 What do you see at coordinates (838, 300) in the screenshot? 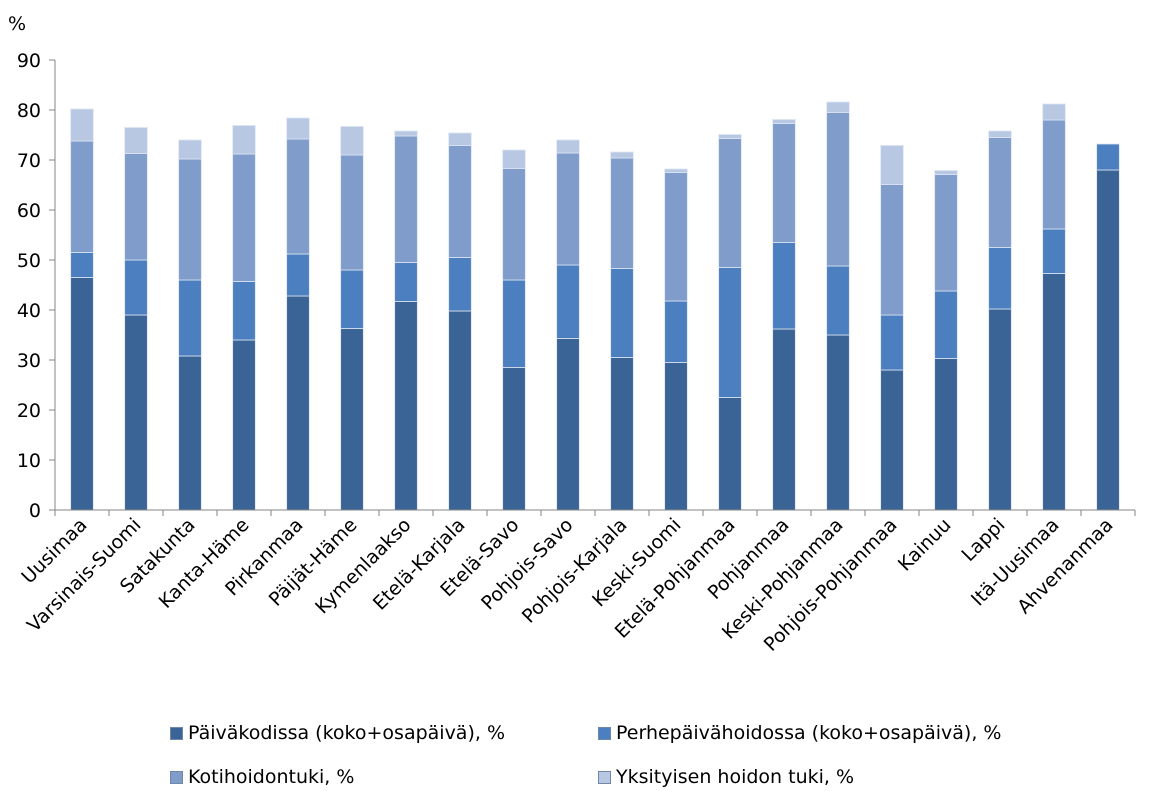
I see `bar-segment-s1-c14` at bounding box center [838, 300].